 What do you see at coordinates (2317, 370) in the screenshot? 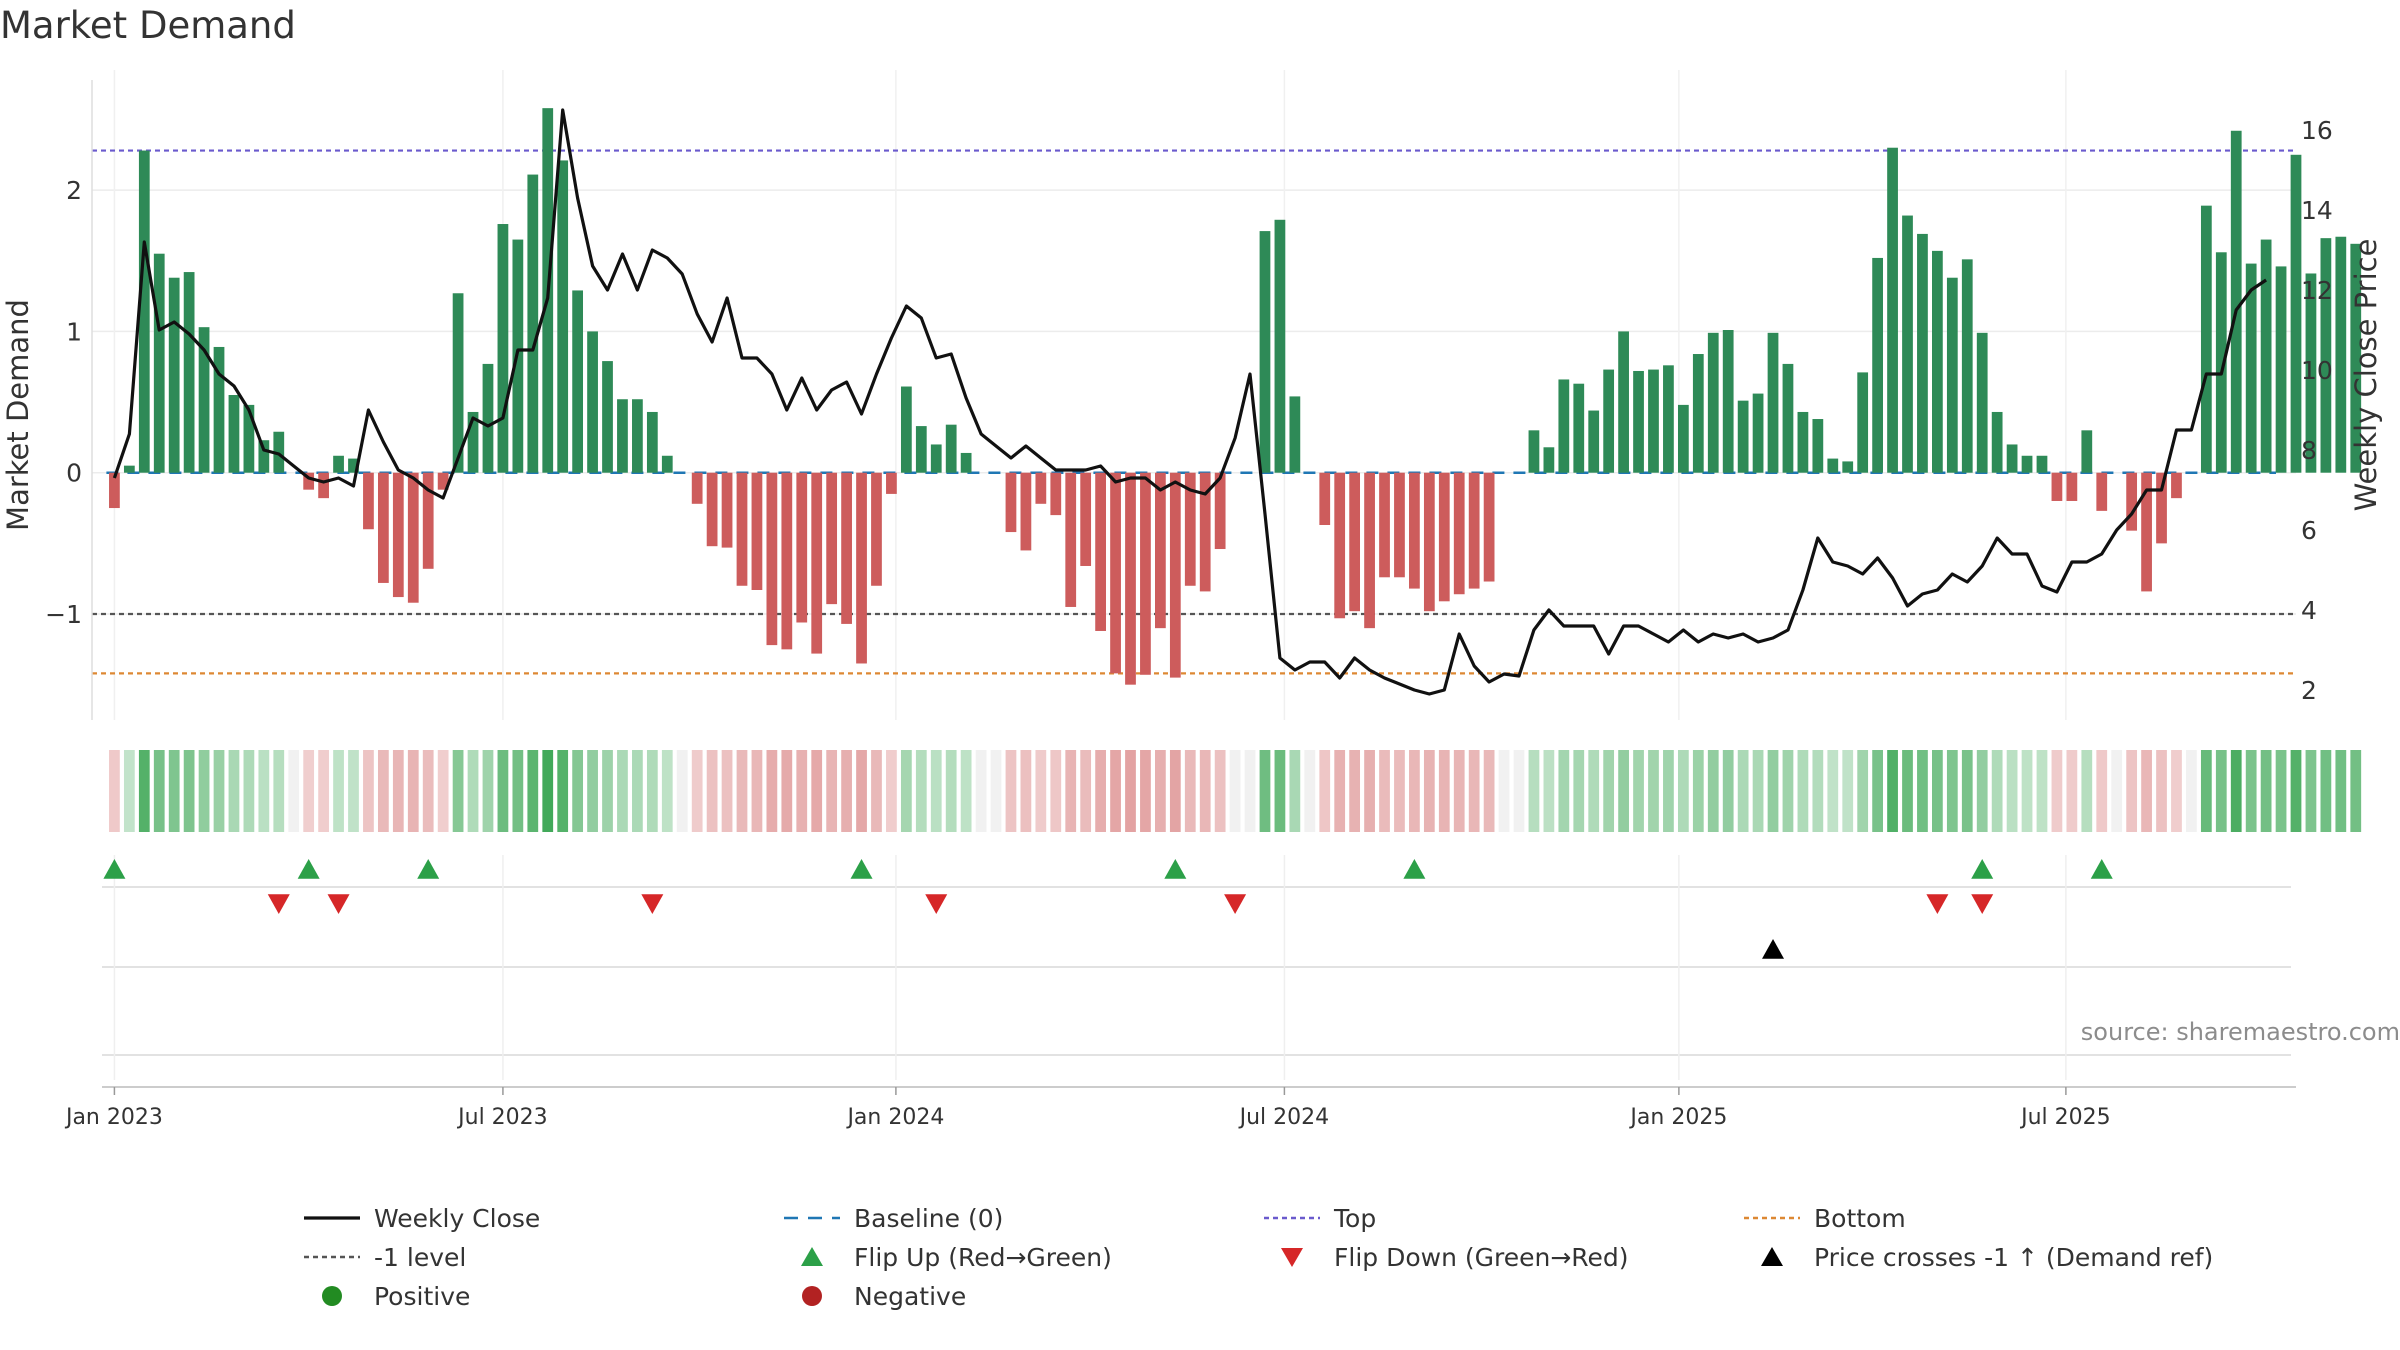
I see `y2-tick-label: 10` at bounding box center [2317, 370].